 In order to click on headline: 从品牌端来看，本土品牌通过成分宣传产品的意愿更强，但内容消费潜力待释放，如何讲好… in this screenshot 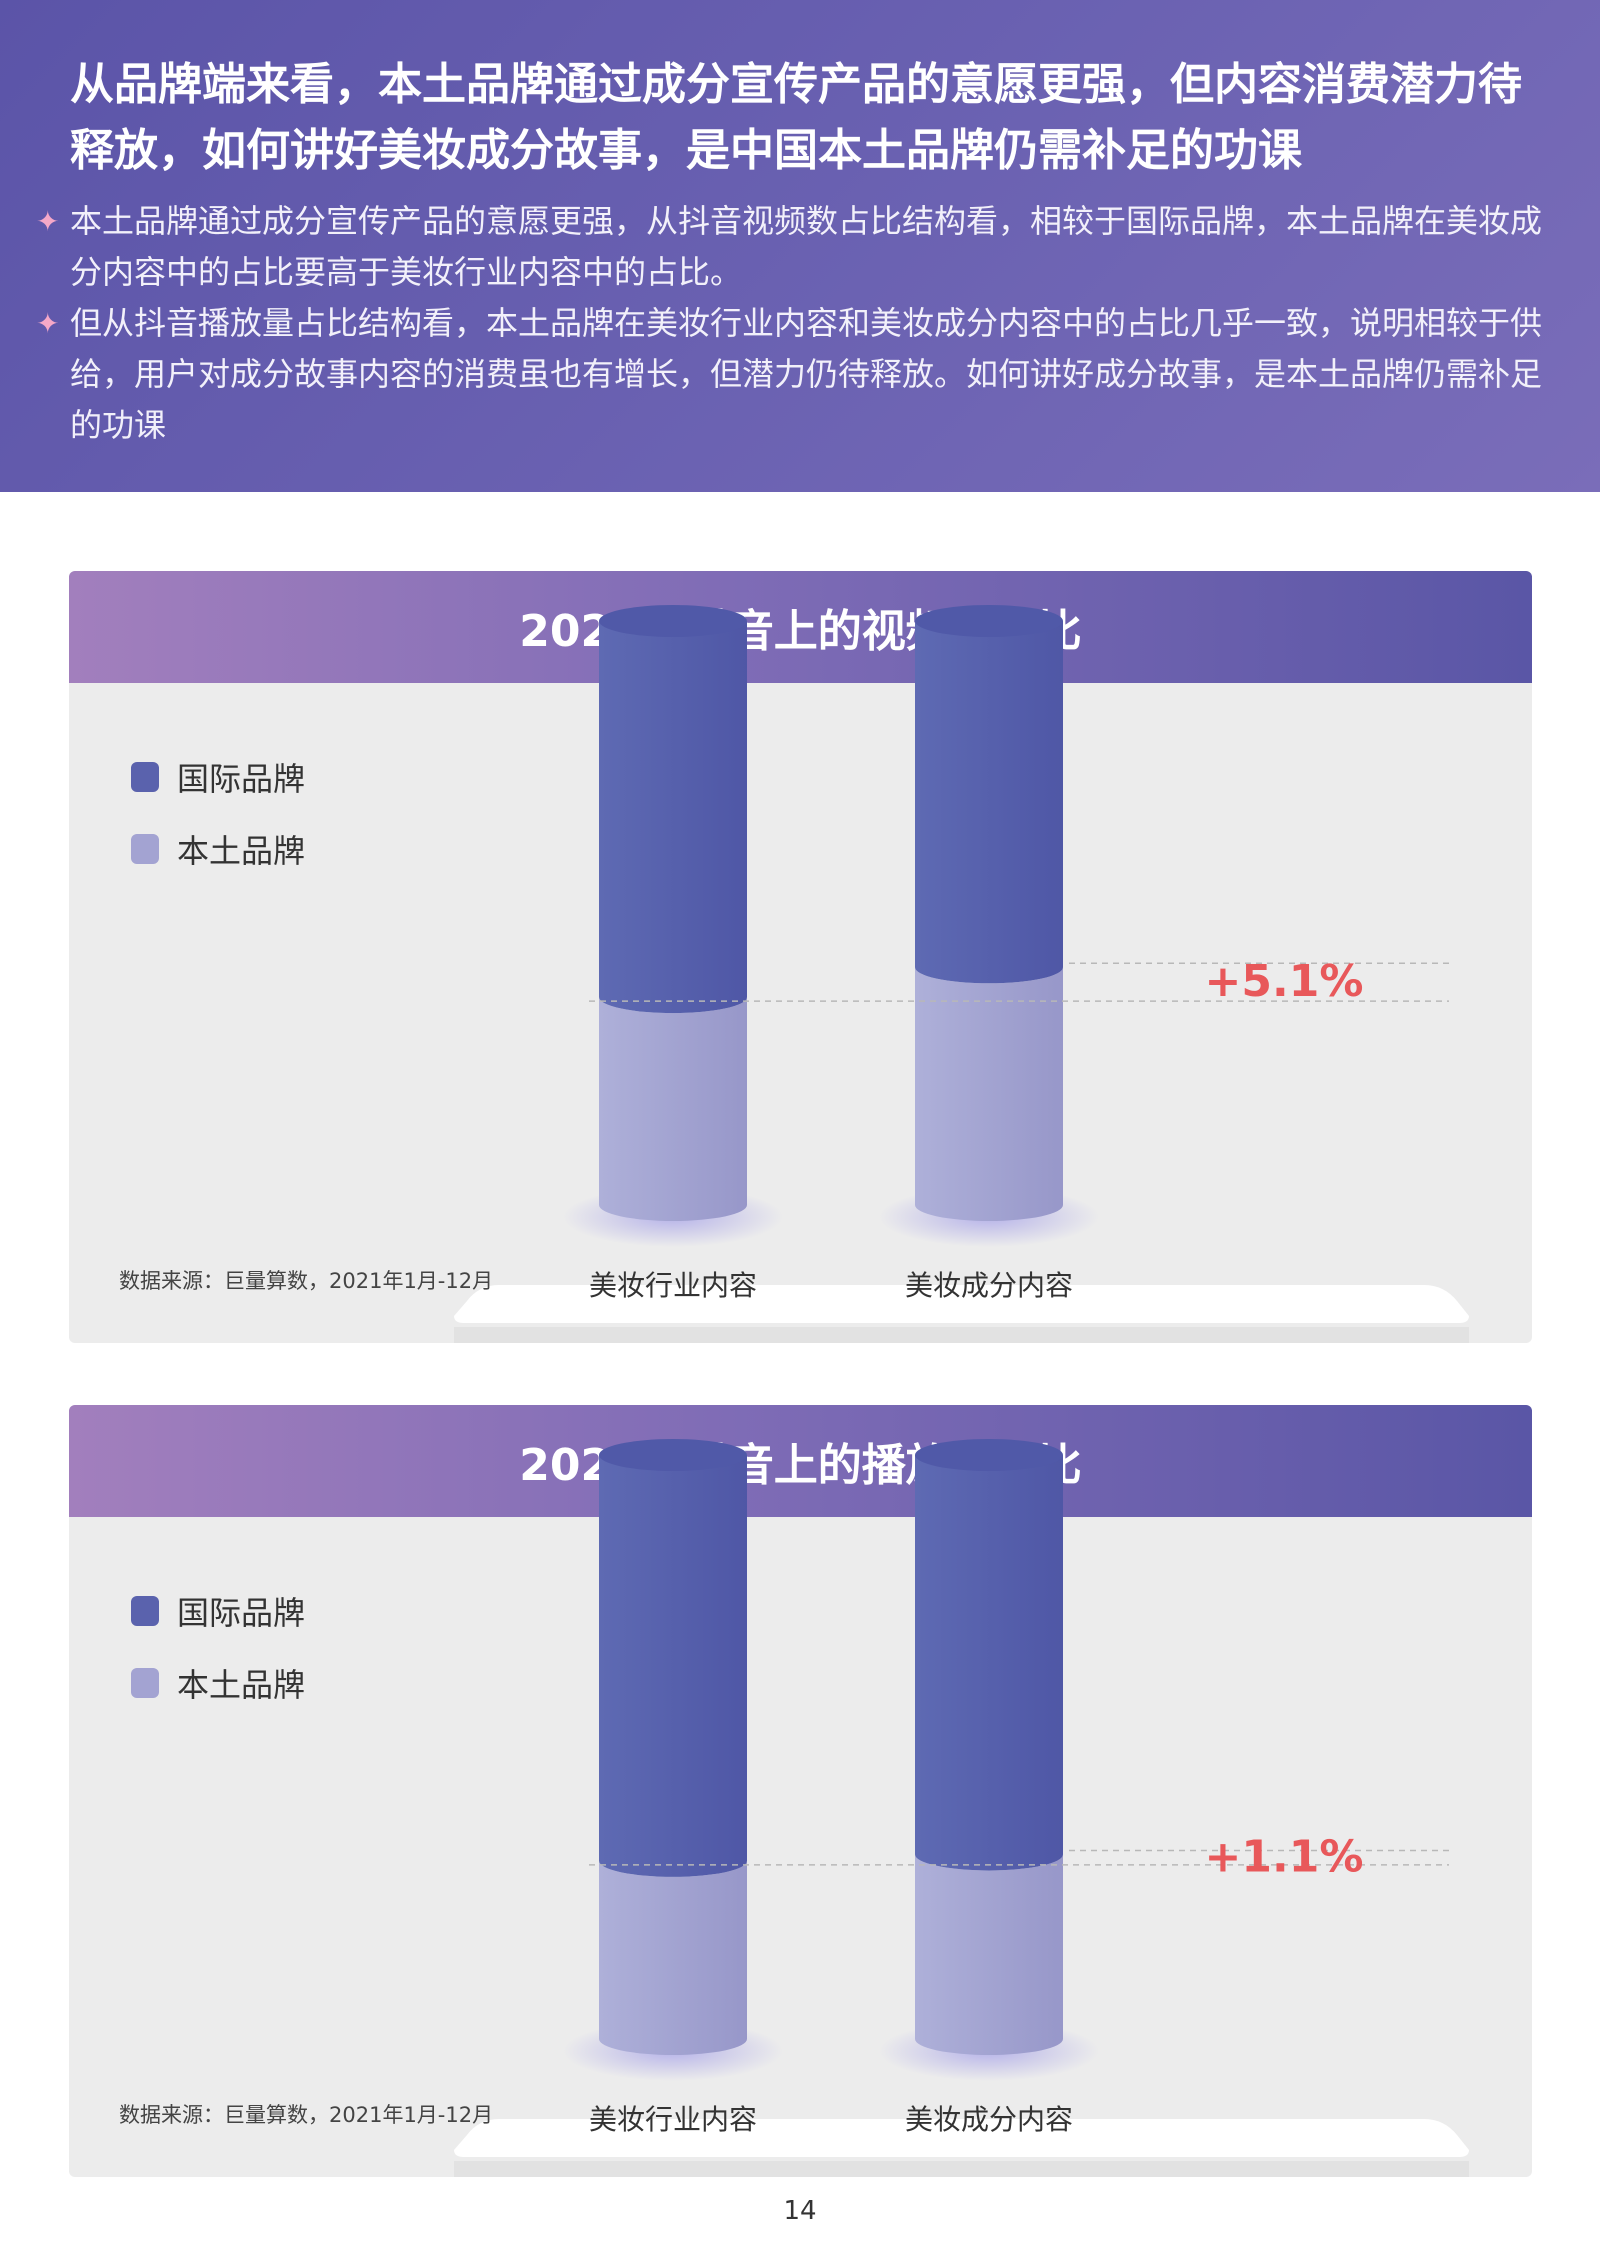, I will do `click(796, 117)`.